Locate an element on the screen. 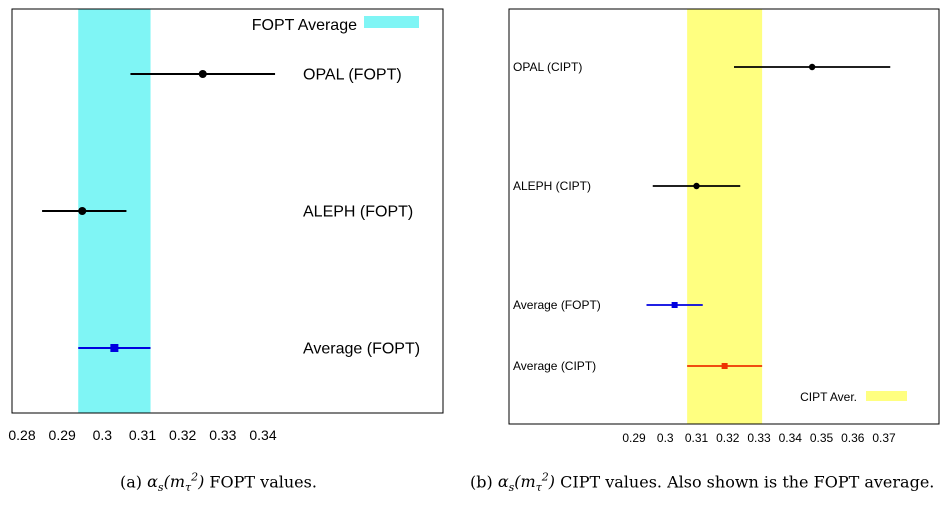 This screenshot has height=523, width=942. data-point-row: OPAL (CIPT) is located at coordinates (702, 67).